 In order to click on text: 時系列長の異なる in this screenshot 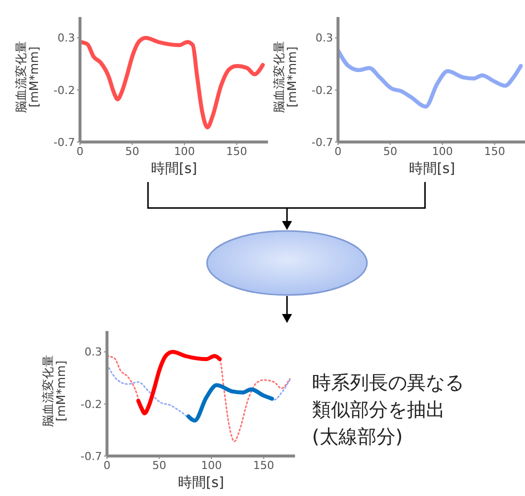, I will do `click(388, 383)`.